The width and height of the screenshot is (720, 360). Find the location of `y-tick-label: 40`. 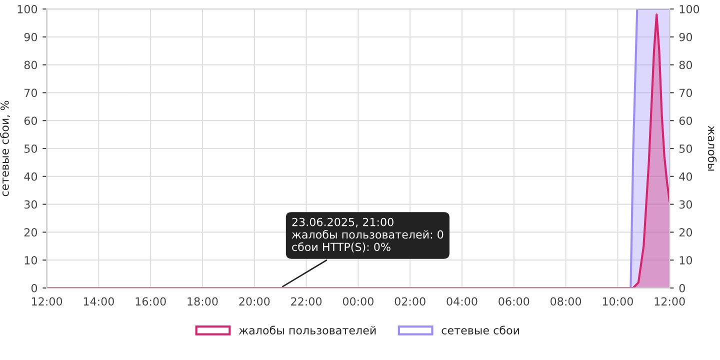

y-tick-label: 40 is located at coordinates (31, 176).